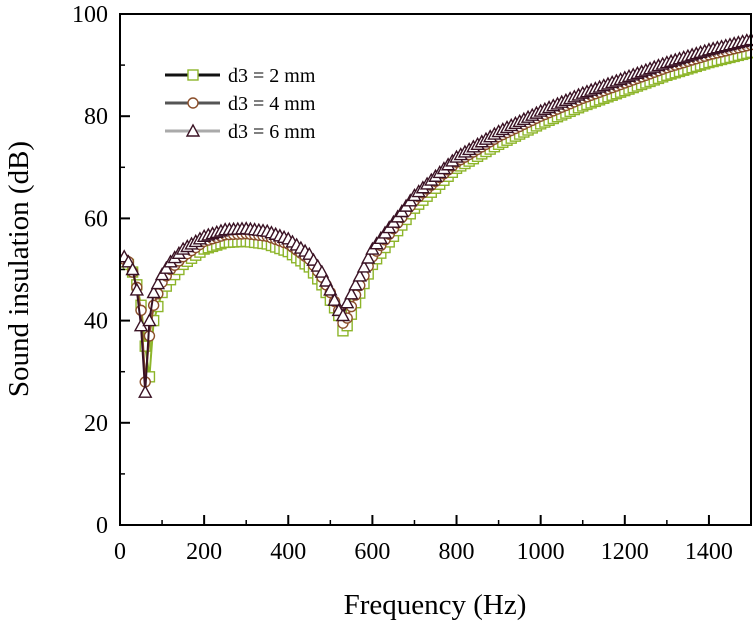 Image resolution: width=753 pixels, height=623 pixels. I want to click on legend-label: d3 = 4 mm, so click(272, 104).